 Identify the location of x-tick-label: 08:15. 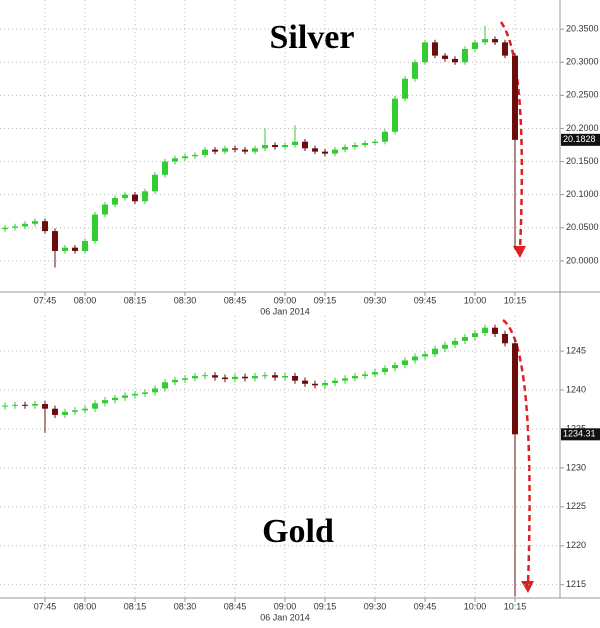
(135, 606).